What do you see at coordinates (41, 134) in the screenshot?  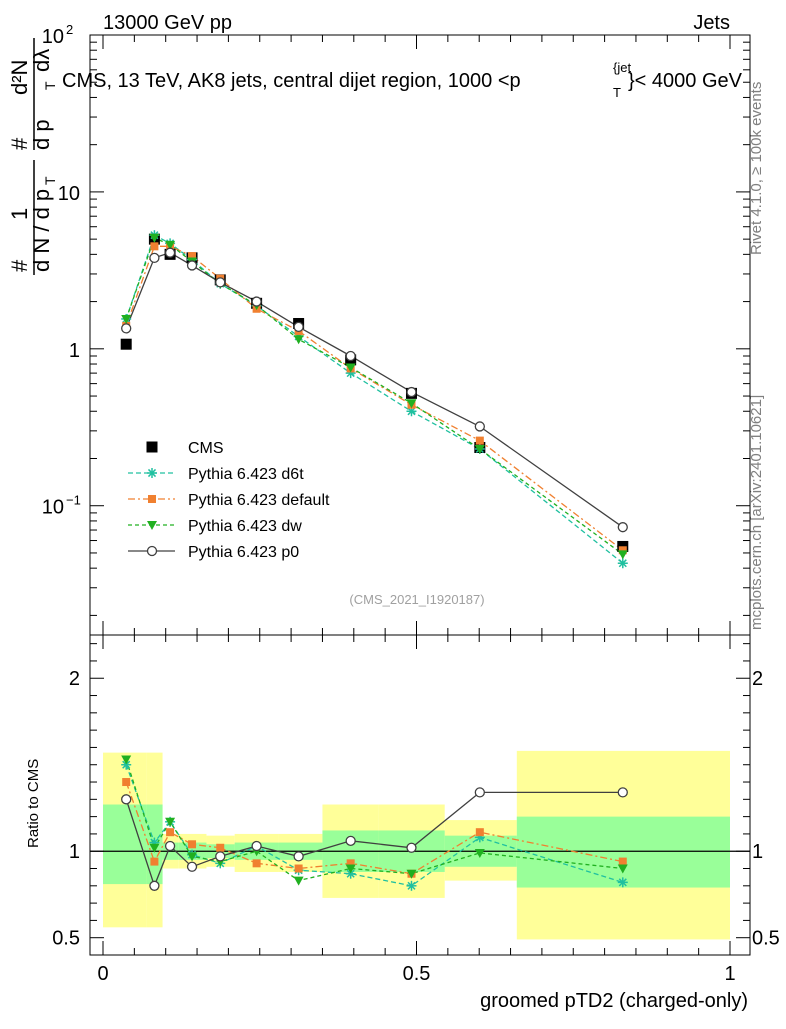 I see `svg-text: d p` at bounding box center [41, 134].